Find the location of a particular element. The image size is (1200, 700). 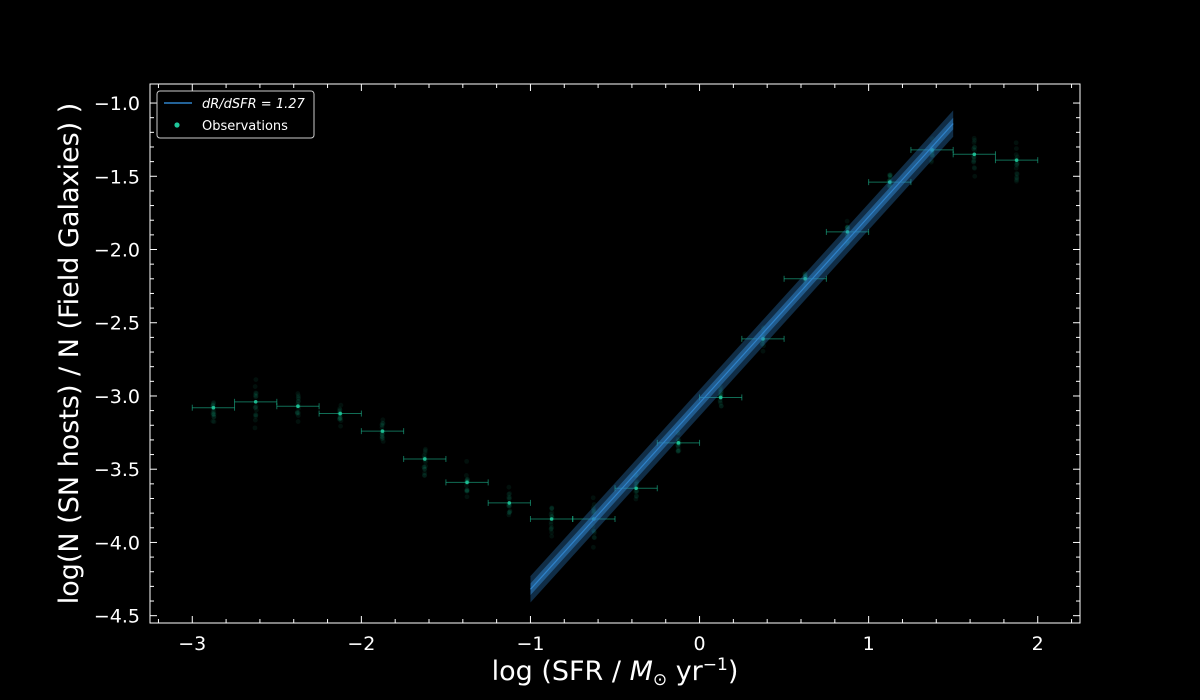

x-tick-label: 1 is located at coordinates (869, 644).